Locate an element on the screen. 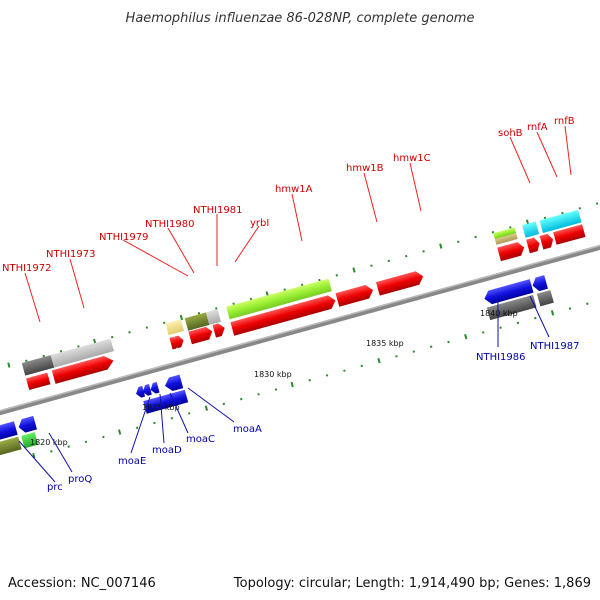 This screenshot has width=600, height=600. label-proQ: proQ is located at coordinates (80, 479).